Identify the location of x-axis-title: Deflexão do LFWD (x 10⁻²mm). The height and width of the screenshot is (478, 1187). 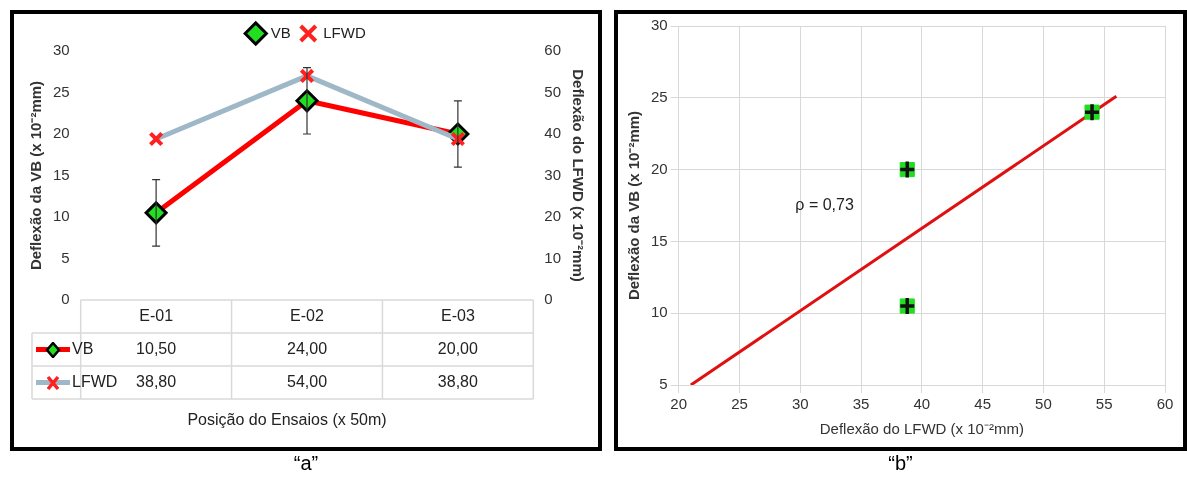
(921, 429).